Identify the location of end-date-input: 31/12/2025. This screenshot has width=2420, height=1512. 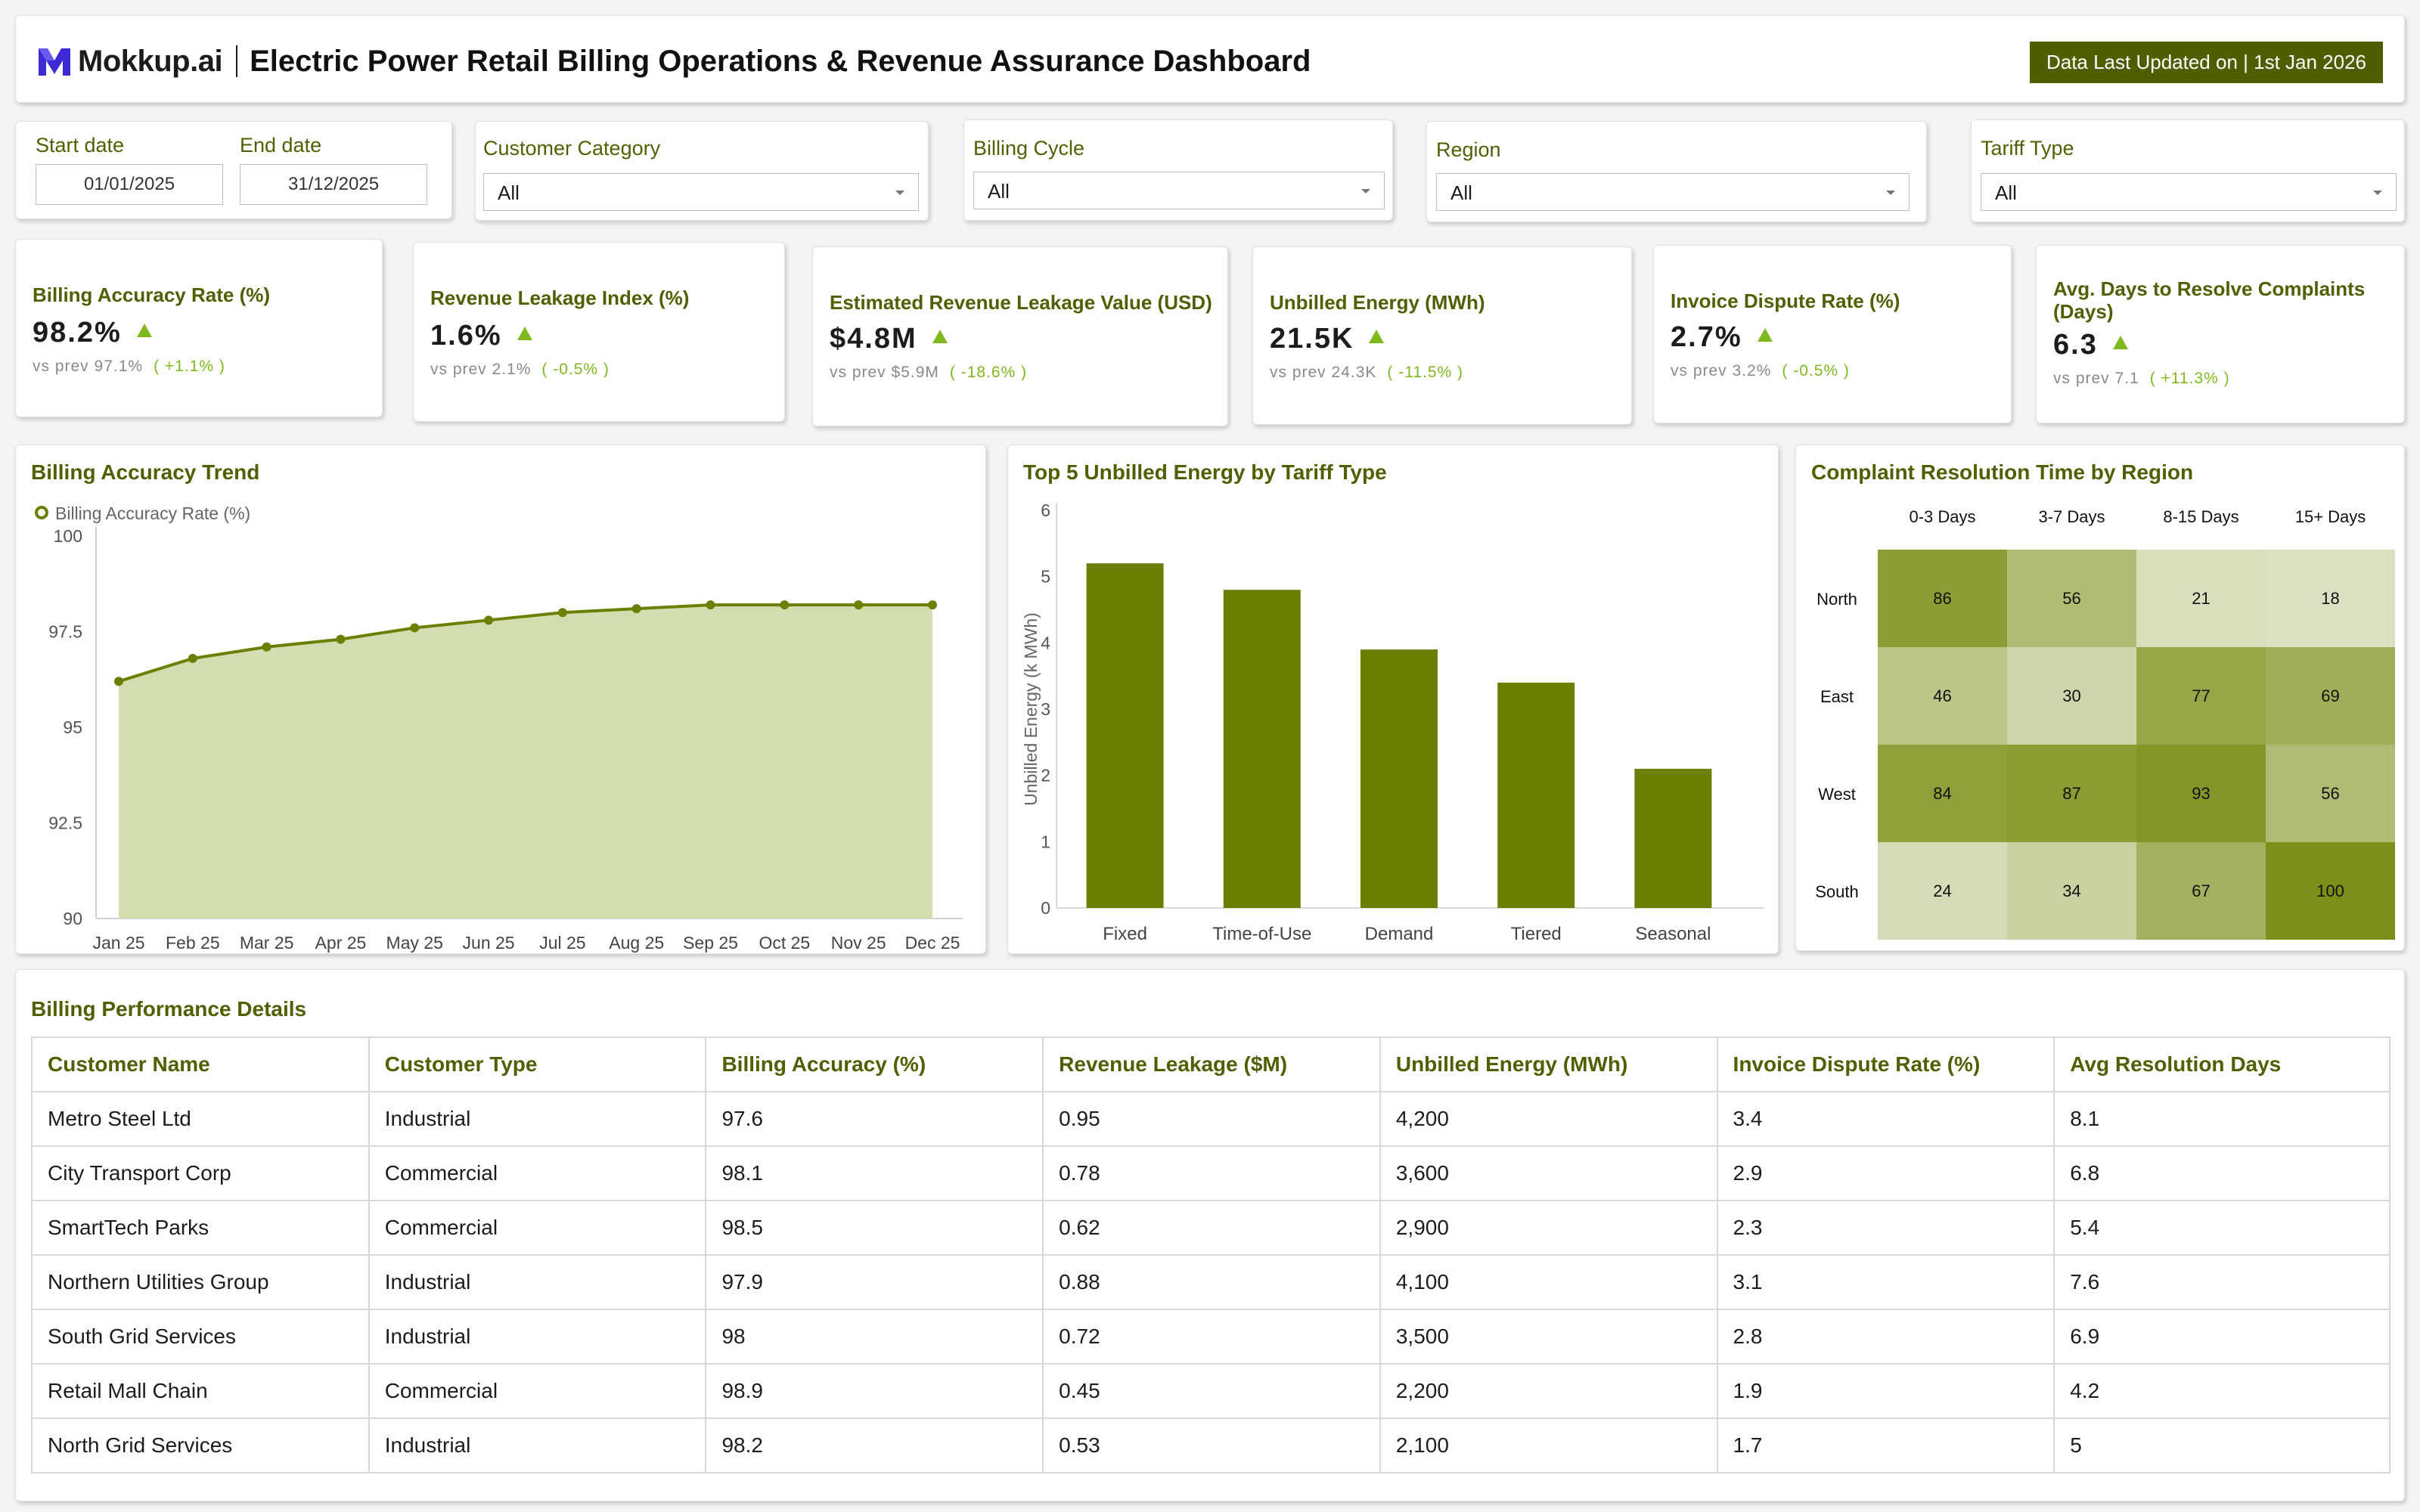
(333, 185).